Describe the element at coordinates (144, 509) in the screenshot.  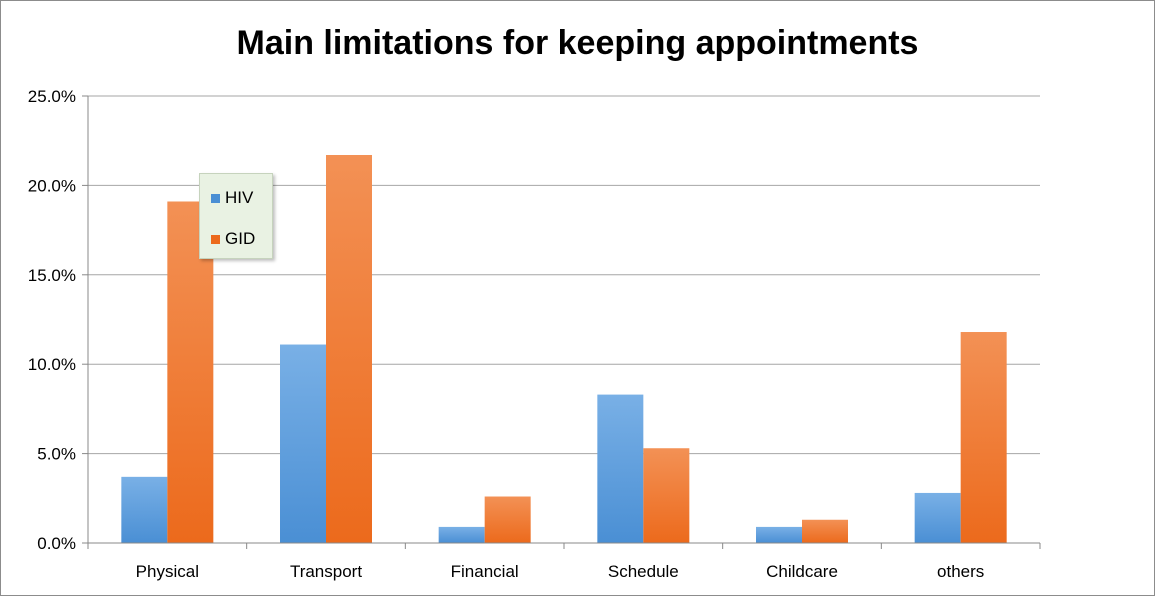
I see `bar-hiv-physical` at that location.